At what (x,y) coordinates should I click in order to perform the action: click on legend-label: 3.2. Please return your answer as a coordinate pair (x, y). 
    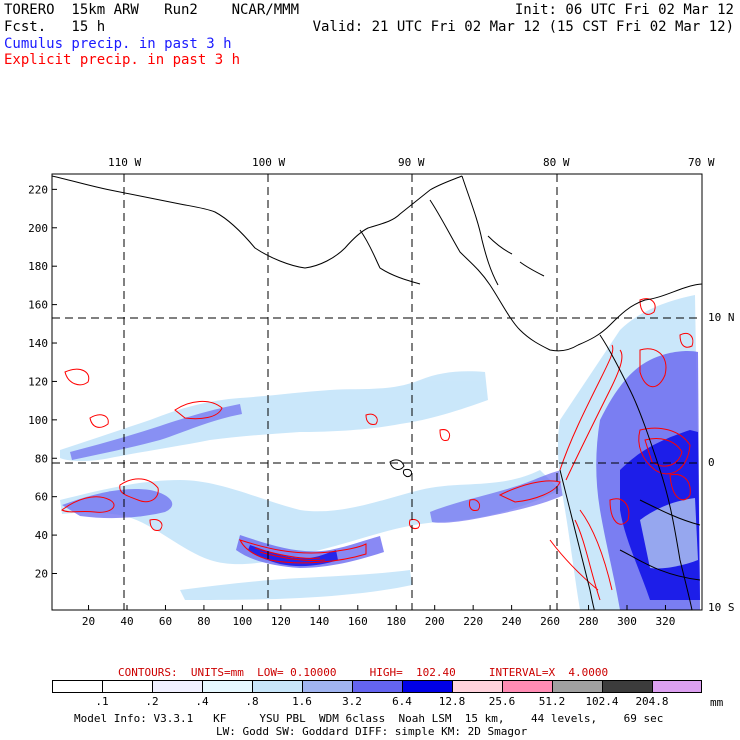
    Looking at the image, I should click on (352, 701).